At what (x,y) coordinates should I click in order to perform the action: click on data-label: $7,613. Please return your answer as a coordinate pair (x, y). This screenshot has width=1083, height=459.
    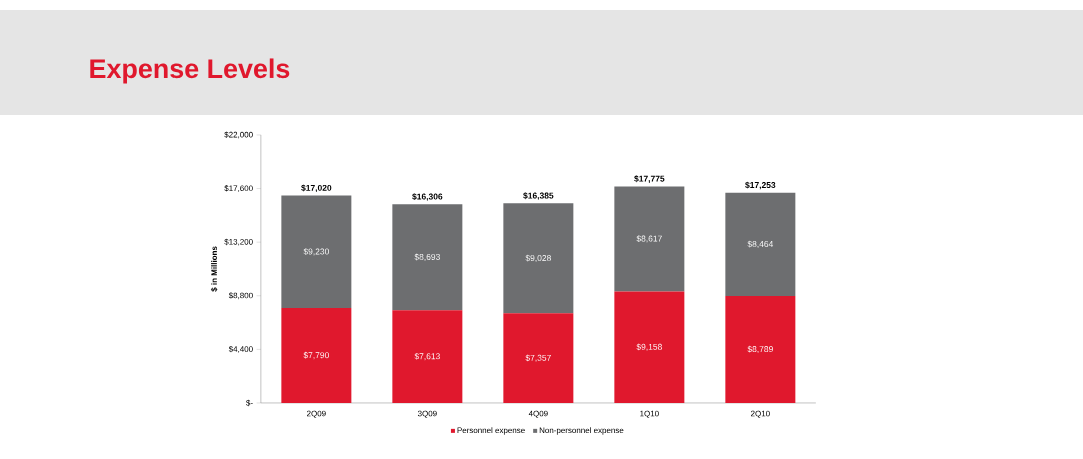
    Looking at the image, I should click on (427, 356).